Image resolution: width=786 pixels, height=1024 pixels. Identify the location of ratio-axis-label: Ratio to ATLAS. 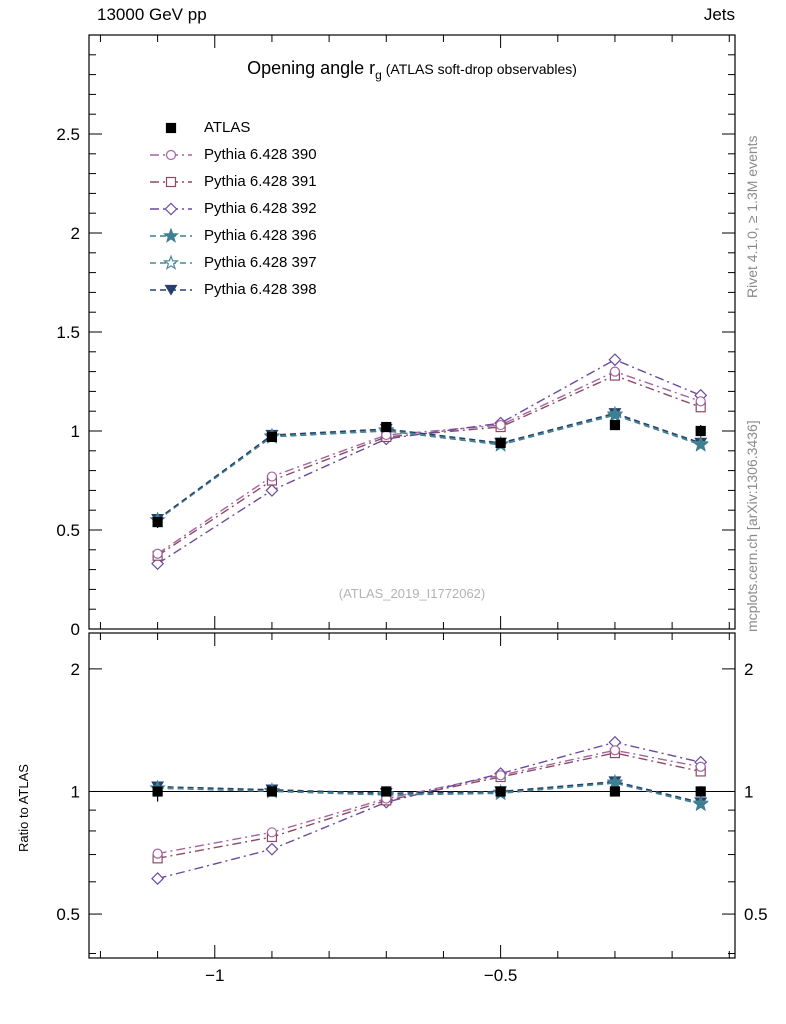
(23, 808).